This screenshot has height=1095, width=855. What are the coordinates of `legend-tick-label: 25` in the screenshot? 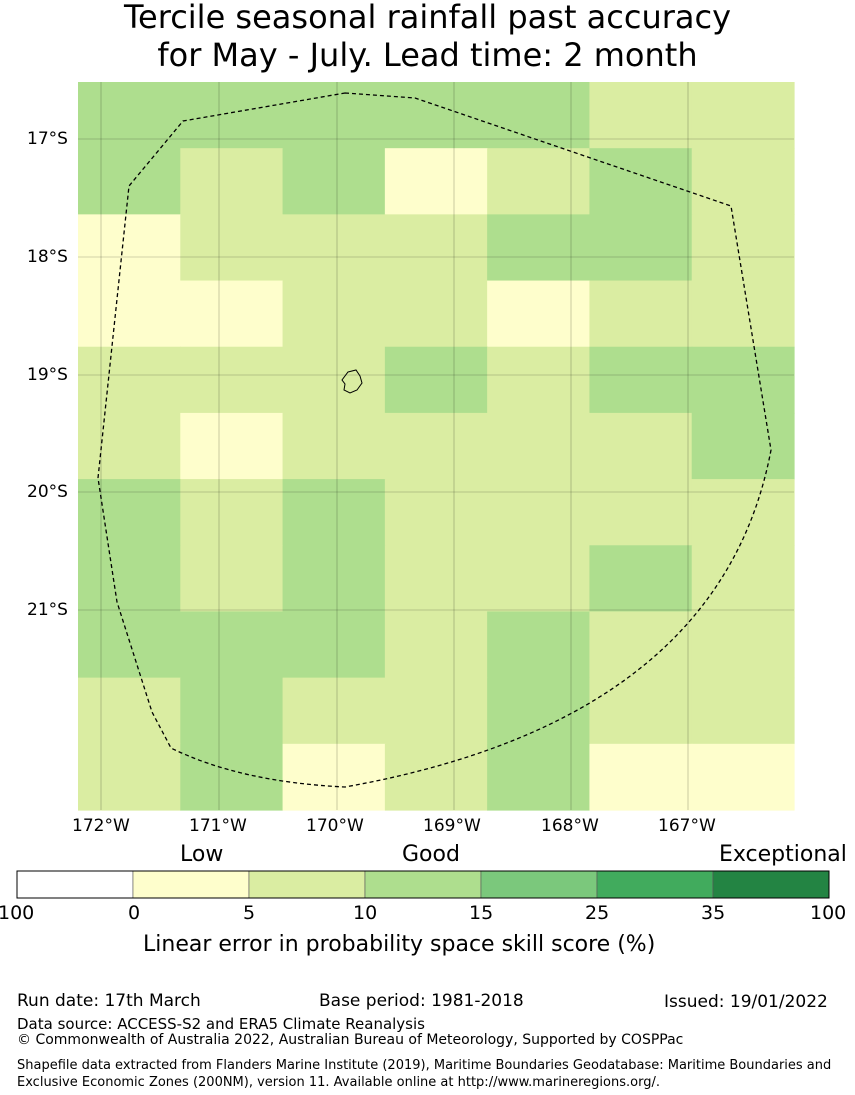 It's located at (597, 913).